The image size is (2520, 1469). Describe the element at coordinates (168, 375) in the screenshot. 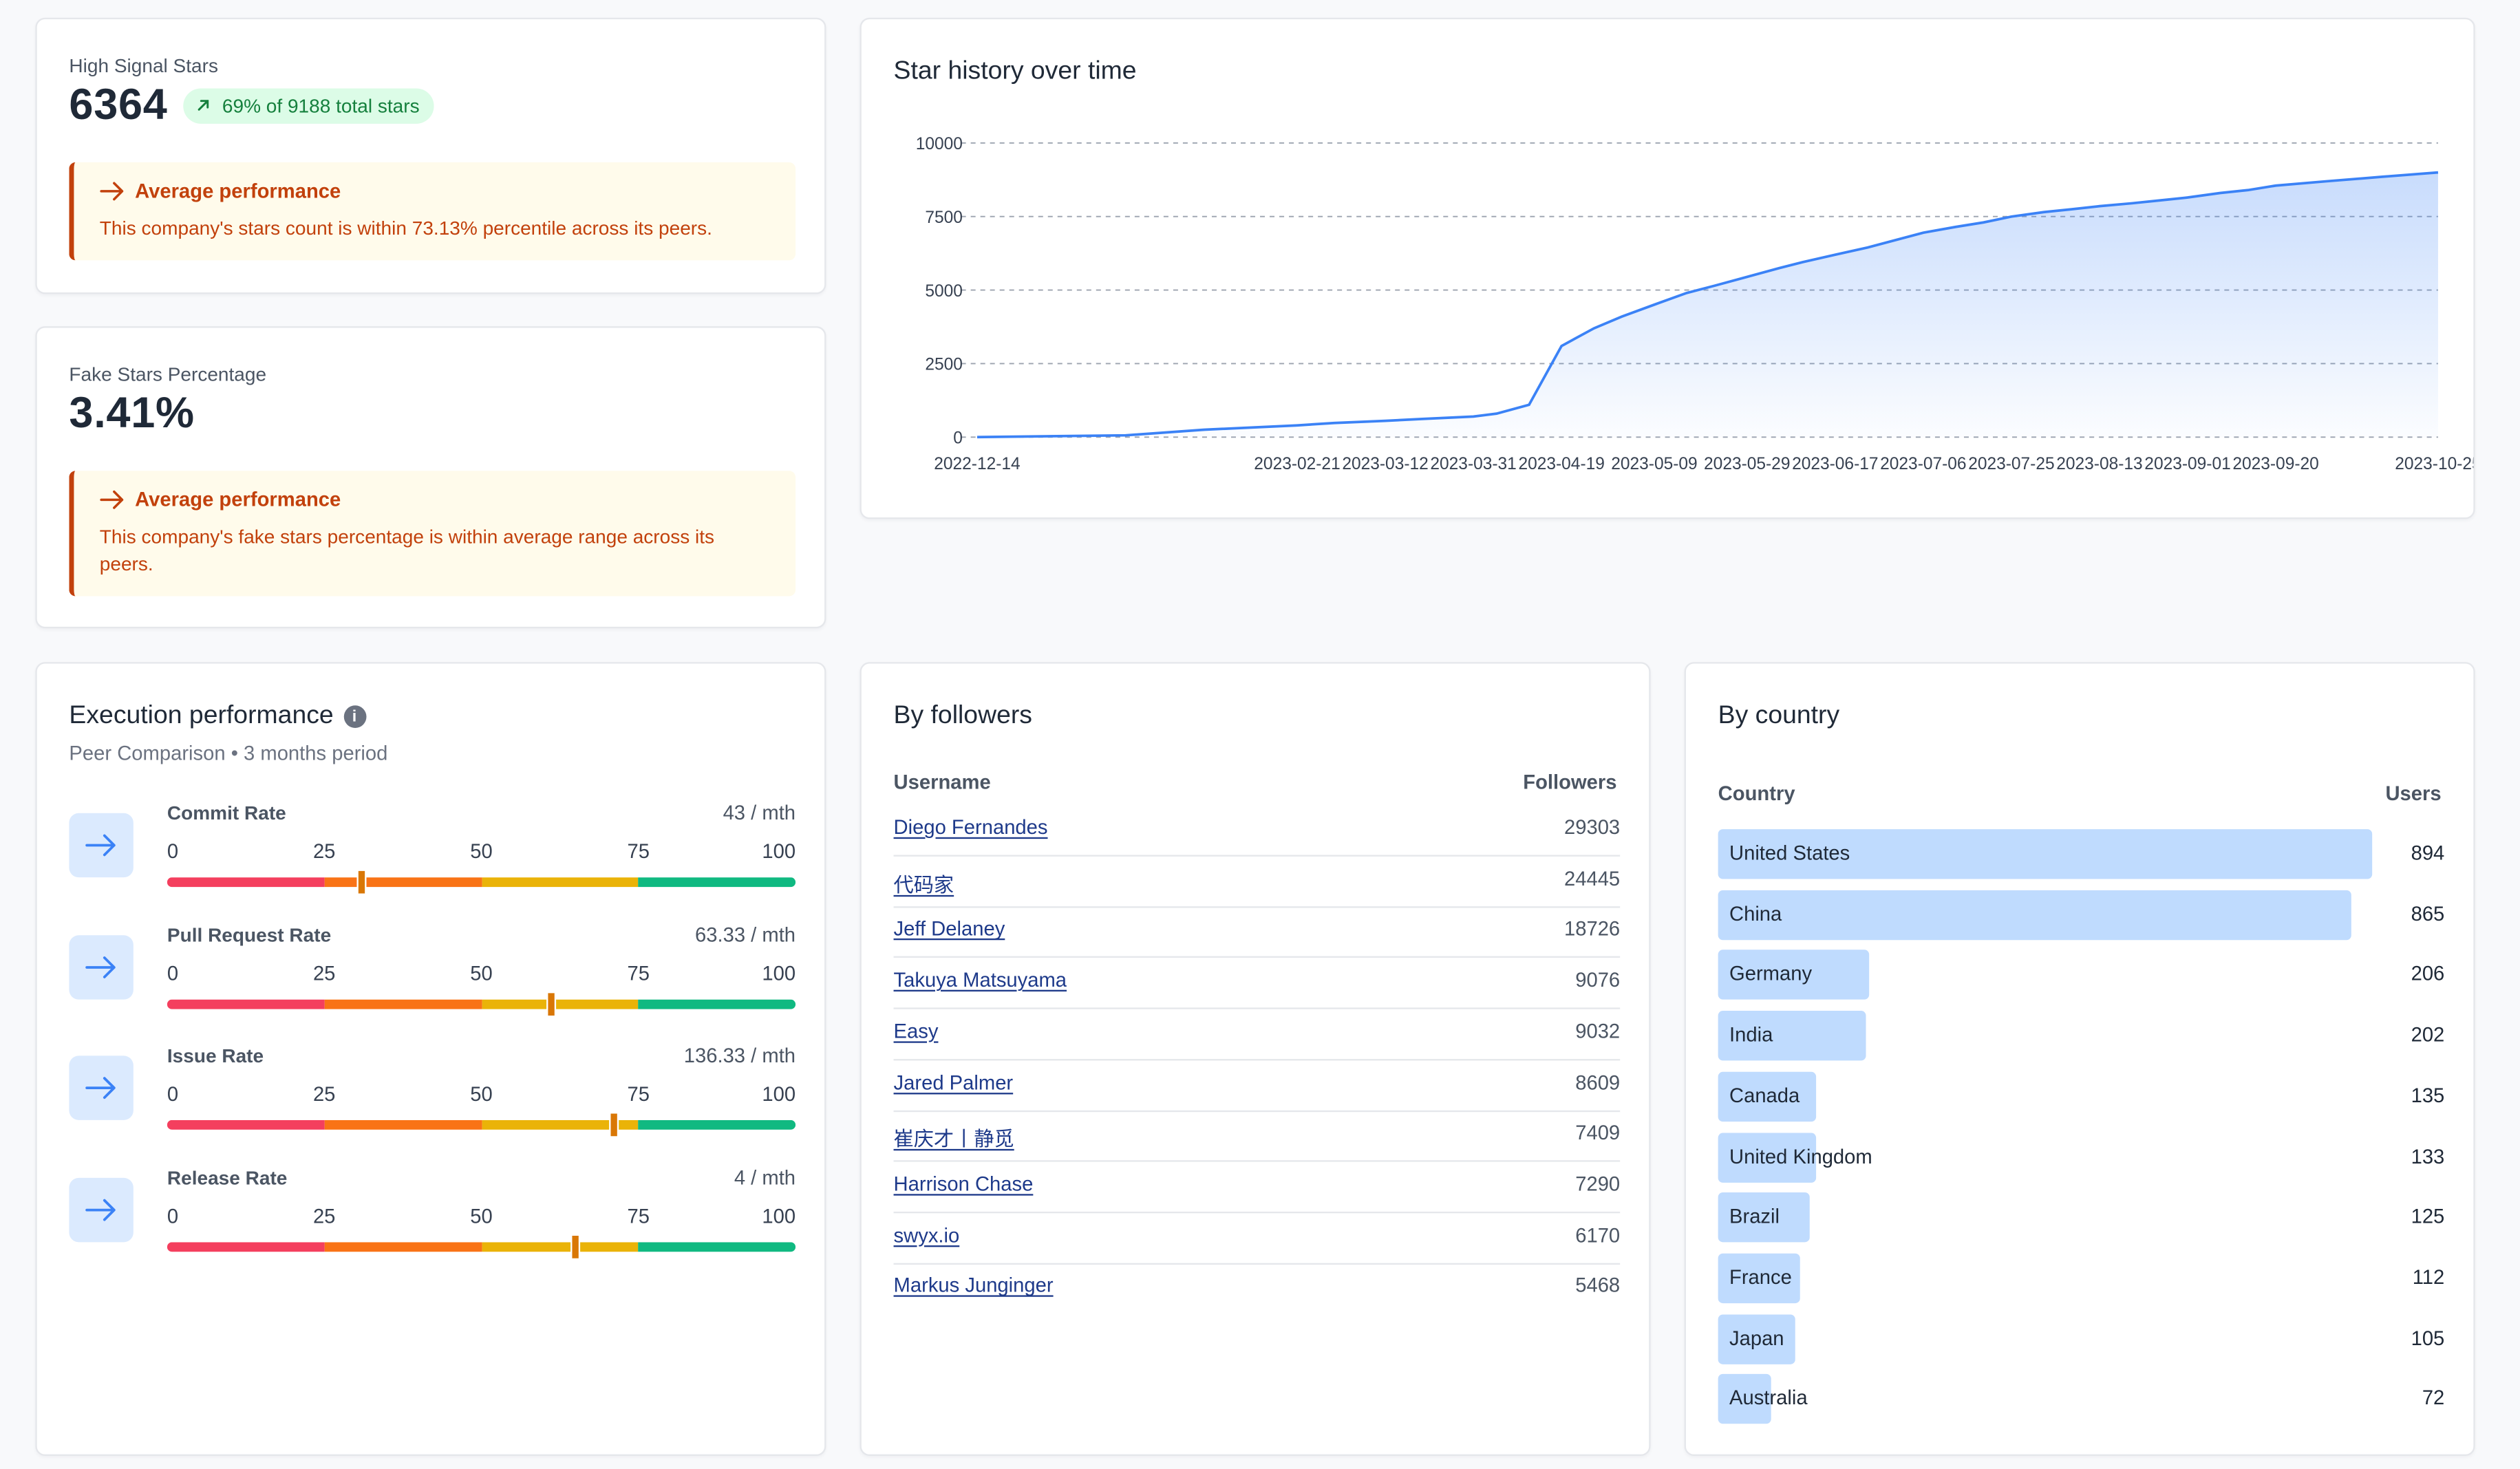

I see `fake-stars-label: Fake Stars Percentage` at that location.